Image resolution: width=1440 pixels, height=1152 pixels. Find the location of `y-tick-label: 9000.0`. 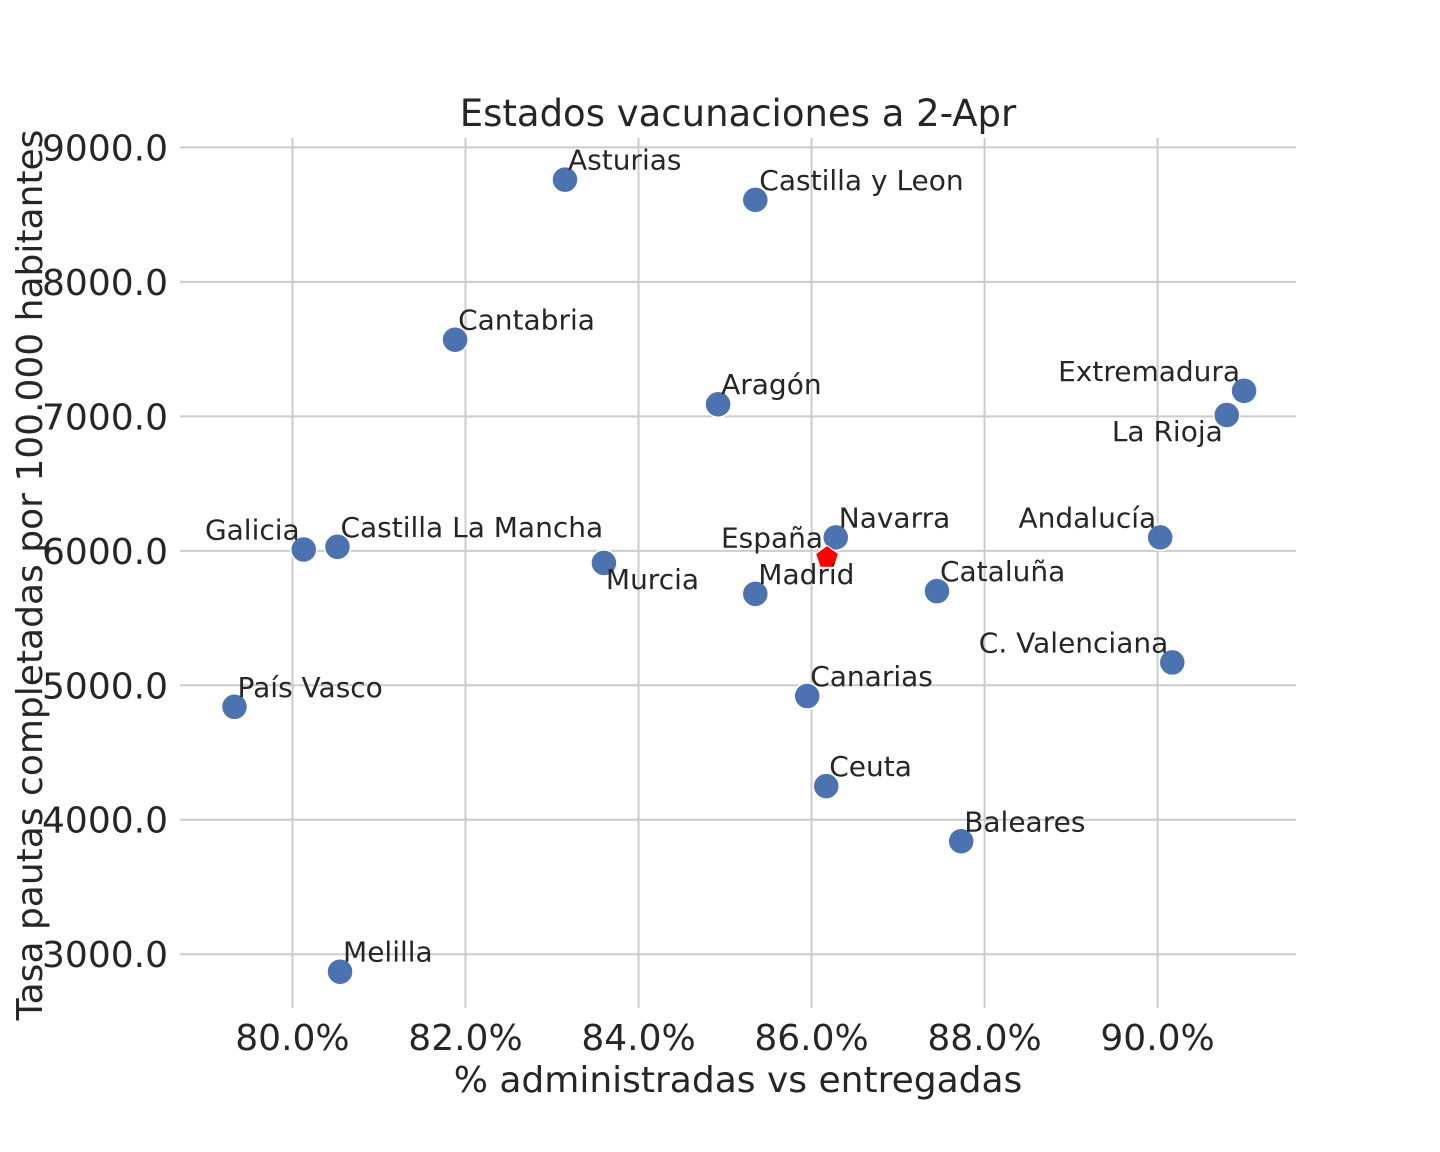

y-tick-label: 9000.0 is located at coordinates (105, 148).